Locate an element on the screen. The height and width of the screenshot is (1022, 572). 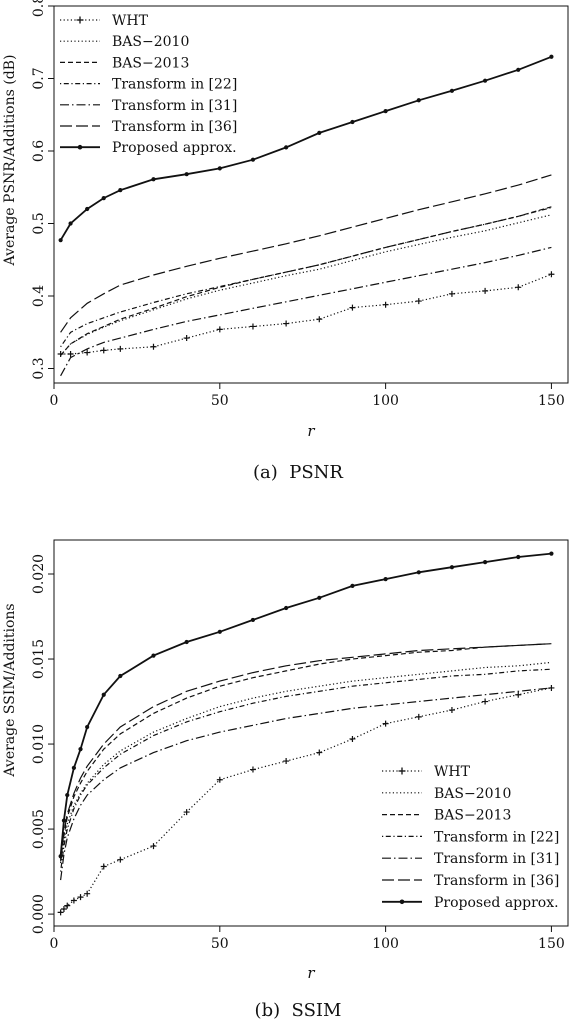
psnr-x-tick-label: 100 is located at coordinates (385, 401).